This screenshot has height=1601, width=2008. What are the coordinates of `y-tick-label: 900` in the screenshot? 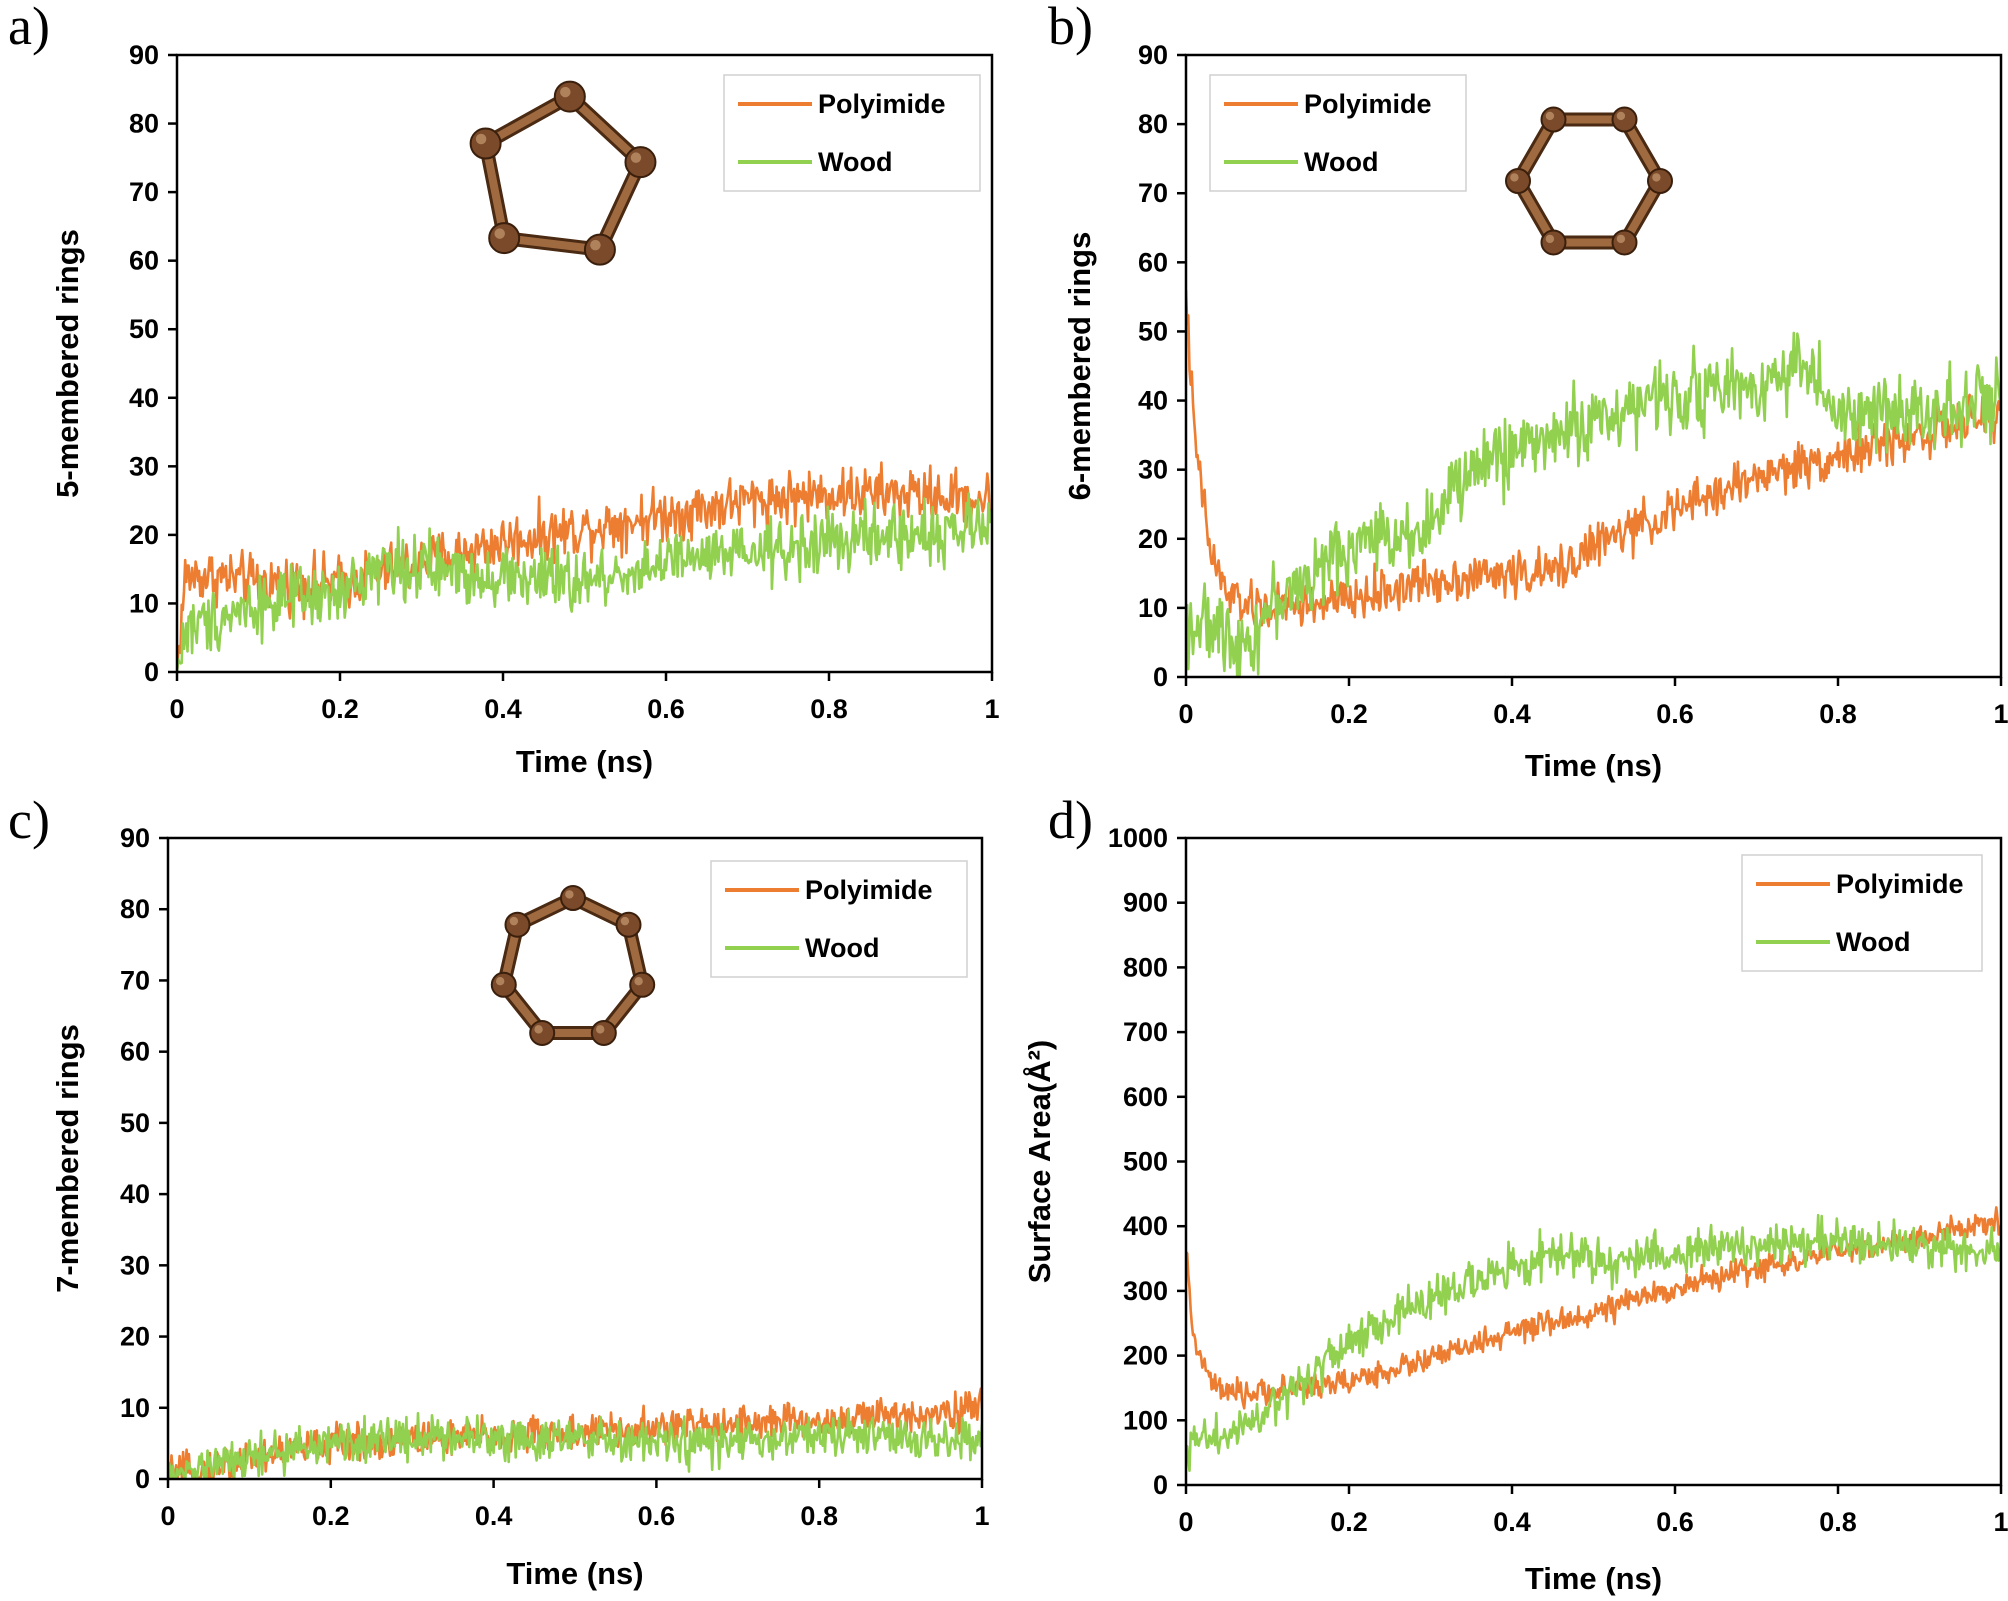 It's located at (1145, 903).